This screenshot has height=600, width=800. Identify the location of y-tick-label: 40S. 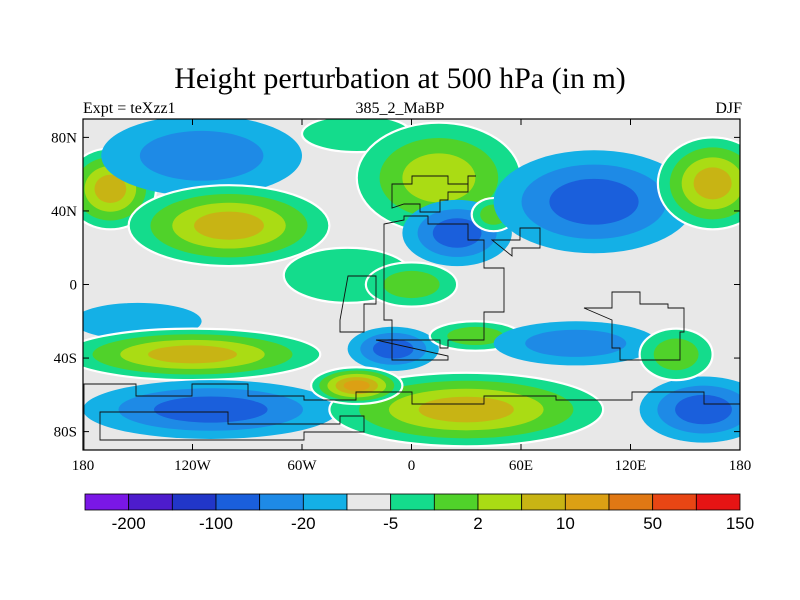
(65, 359).